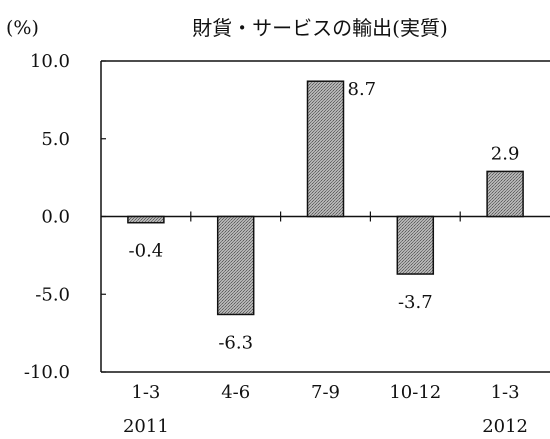  I want to click on y-tick-label: -5.0, so click(52, 294).